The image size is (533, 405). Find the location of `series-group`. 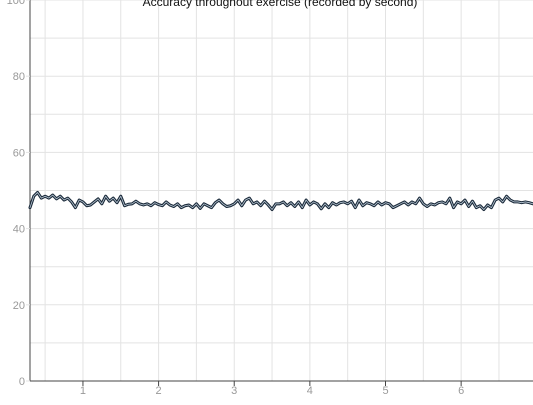

series-group is located at coordinates (280, 201).